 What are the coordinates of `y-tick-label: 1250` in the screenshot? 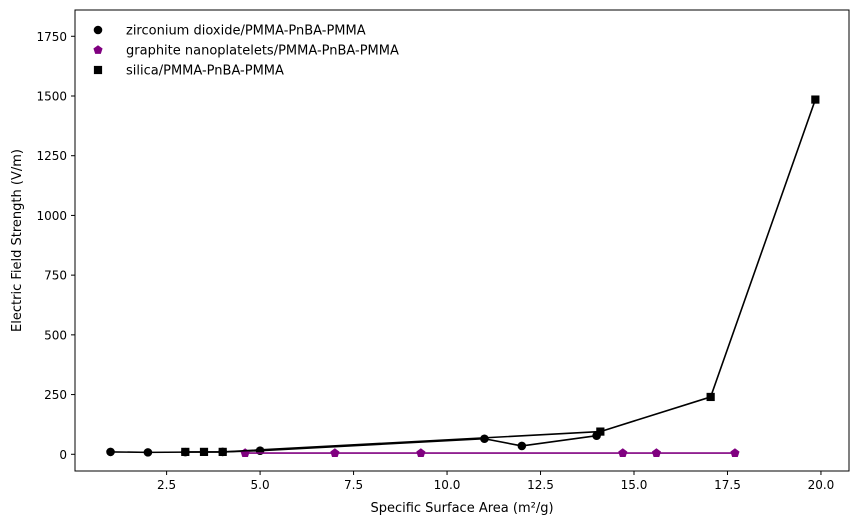 It's located at (51, 156).